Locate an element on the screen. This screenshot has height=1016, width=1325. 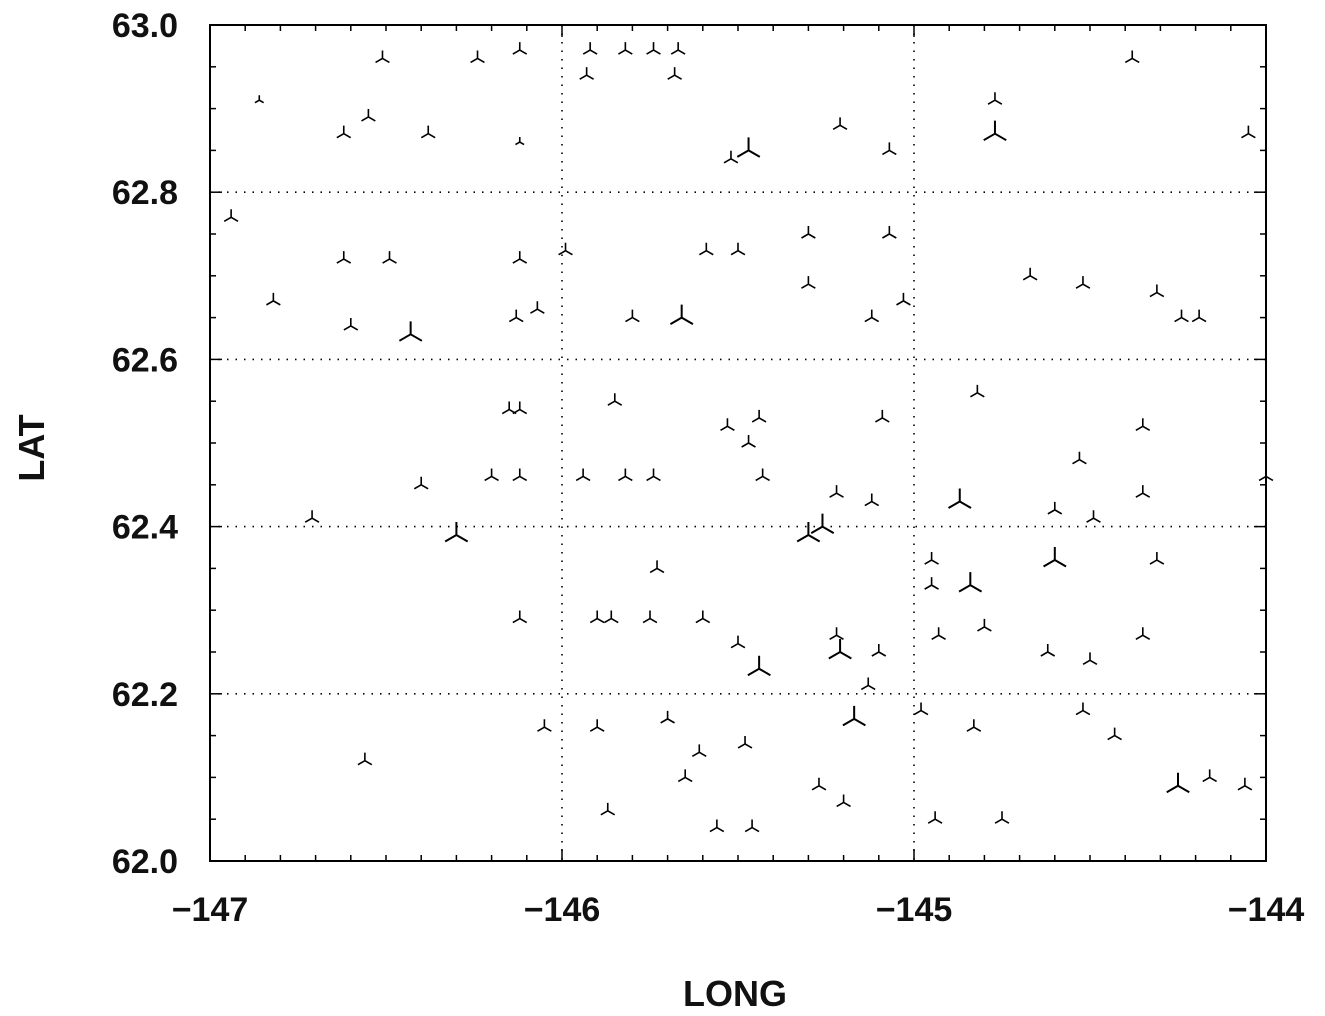
x-tick-label: −145 is located at coordinates (914, 910).